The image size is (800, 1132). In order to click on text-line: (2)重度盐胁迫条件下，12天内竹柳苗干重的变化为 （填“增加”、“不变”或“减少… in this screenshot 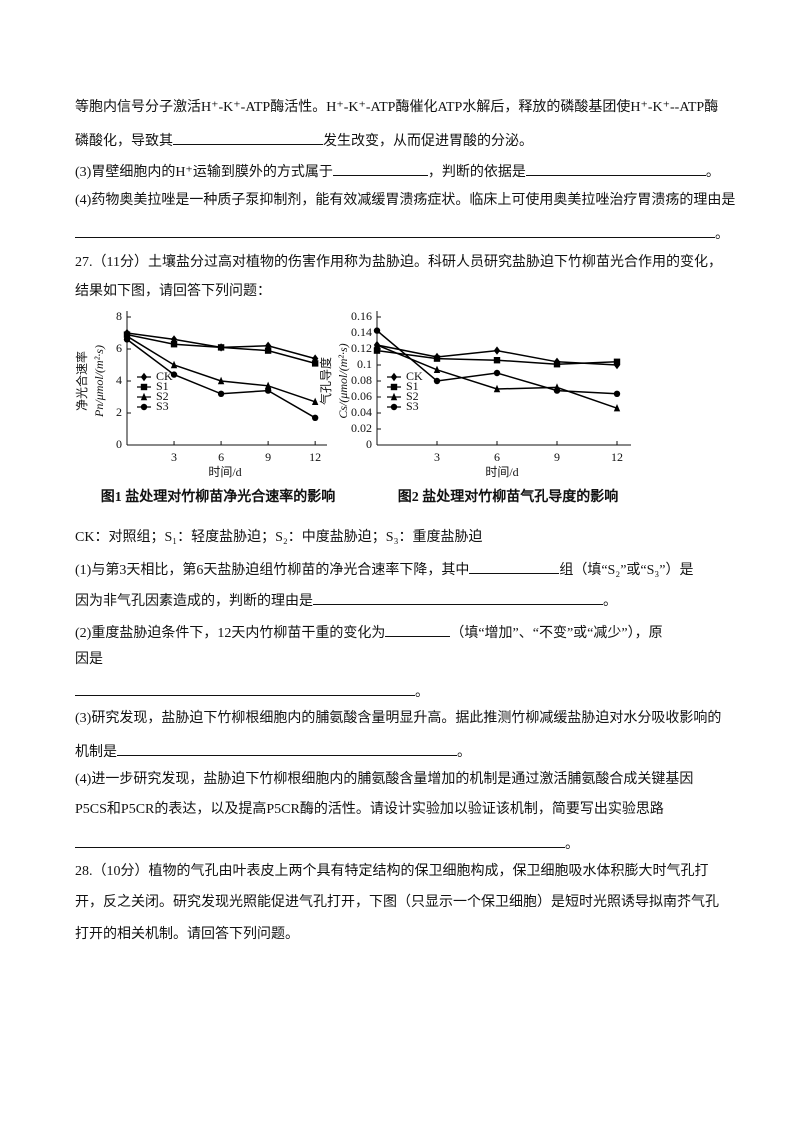, I will do `click(369, 632)`.